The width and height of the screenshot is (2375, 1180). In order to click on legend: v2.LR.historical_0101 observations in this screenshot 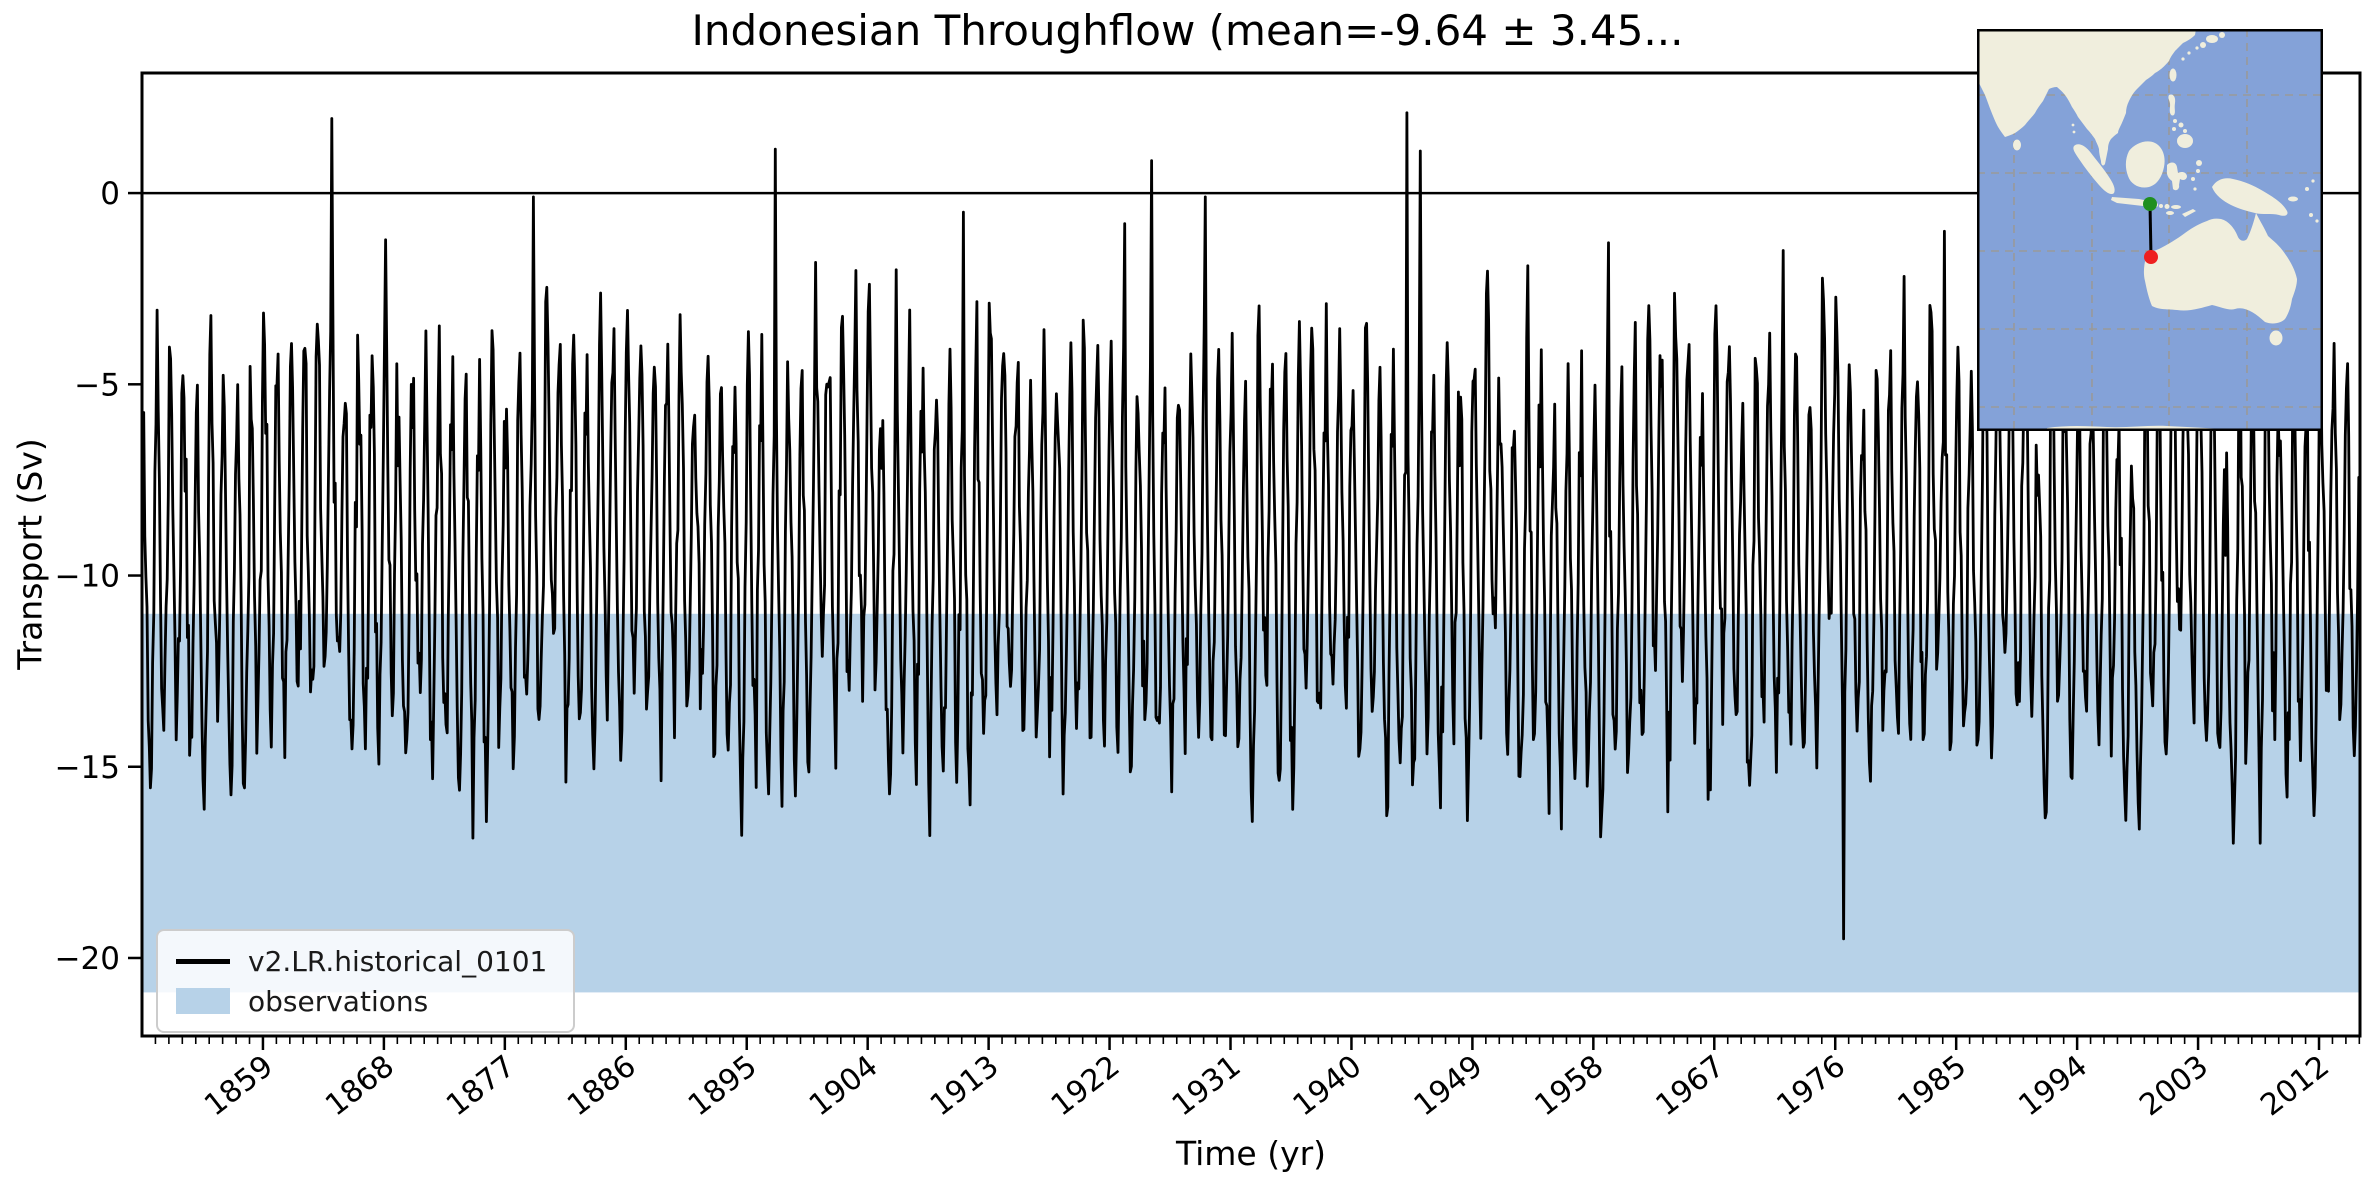, I will do `click(366, 981)`.